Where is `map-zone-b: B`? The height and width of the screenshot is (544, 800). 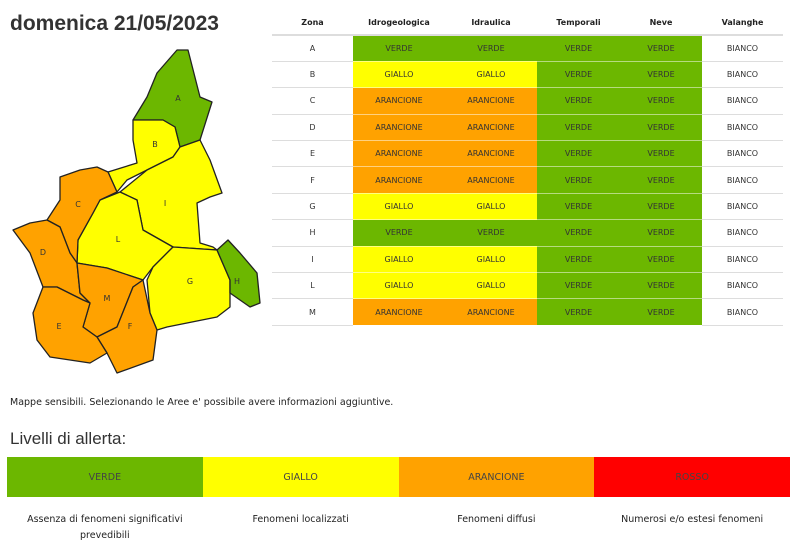 map-zone-b: B is located at coordinates (144, 156).